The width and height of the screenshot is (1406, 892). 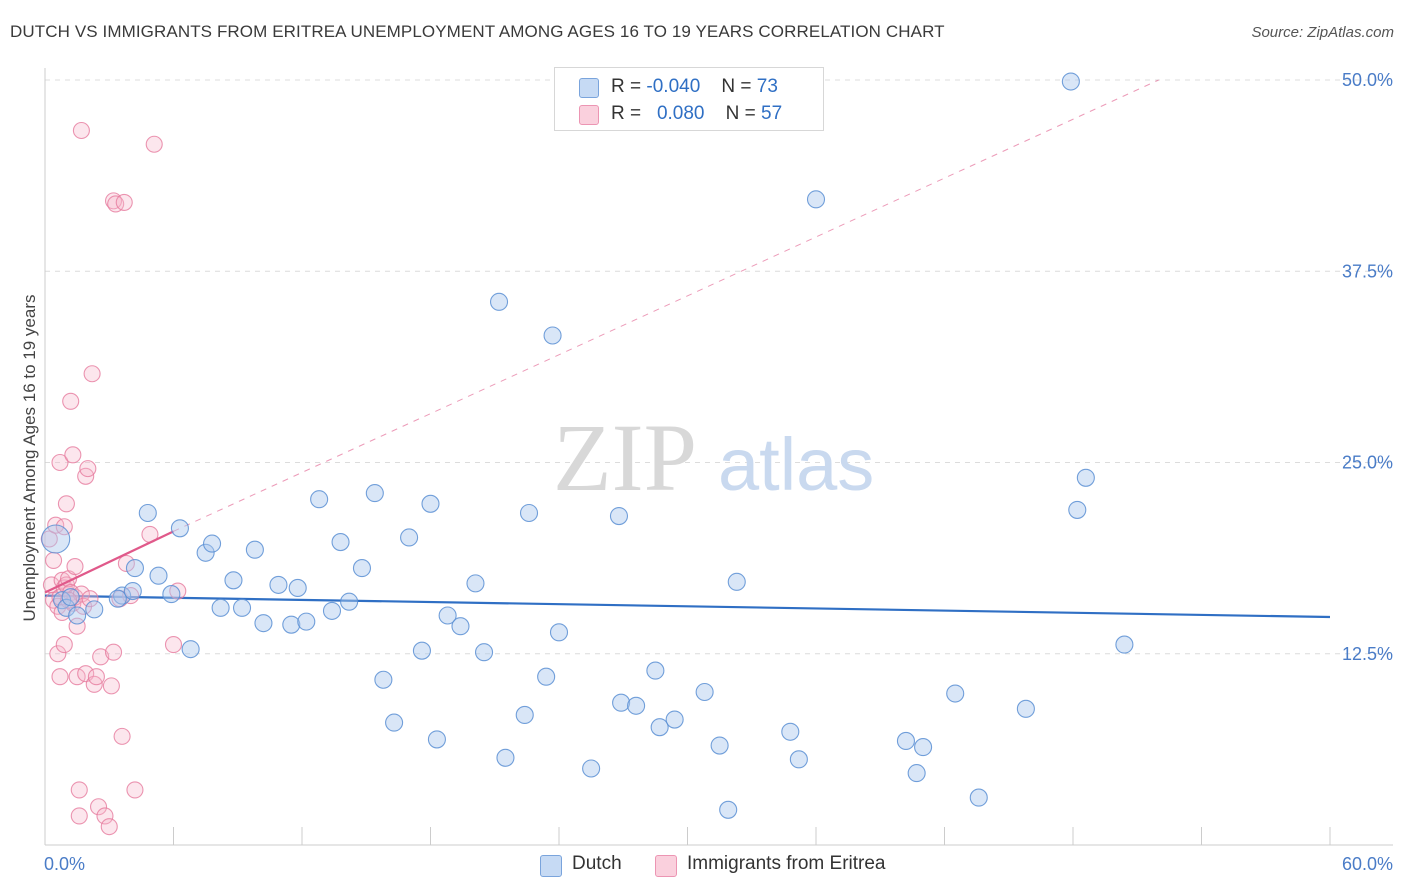 I want to click on y-tick-label: 12.5%, so click(x=1367, y=654).